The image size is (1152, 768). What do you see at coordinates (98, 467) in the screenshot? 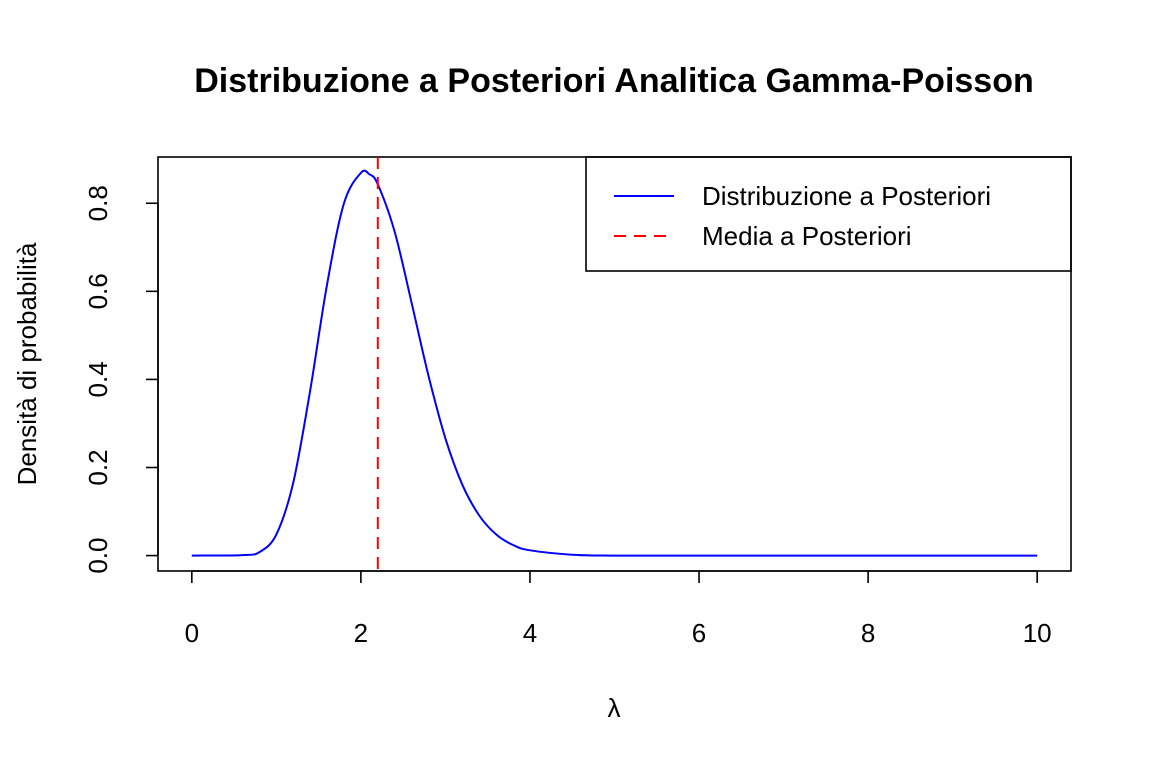
I see `y-tick-label: 0.2` at bounding box center [98, 467].